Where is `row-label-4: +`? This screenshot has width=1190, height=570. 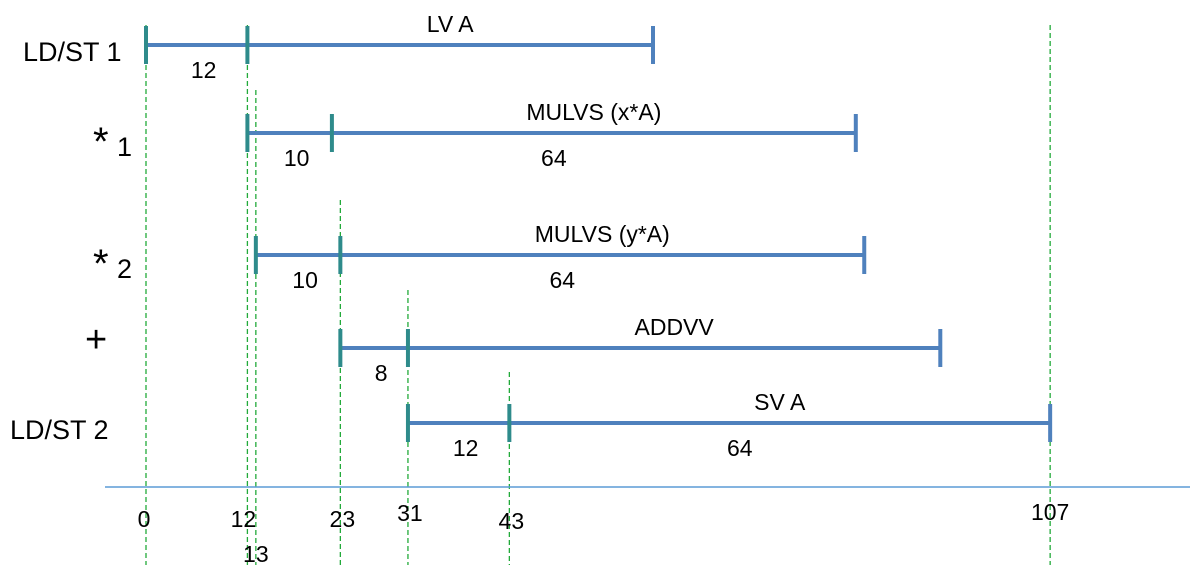 row-label-4: + is located at coordinates (96, 340).